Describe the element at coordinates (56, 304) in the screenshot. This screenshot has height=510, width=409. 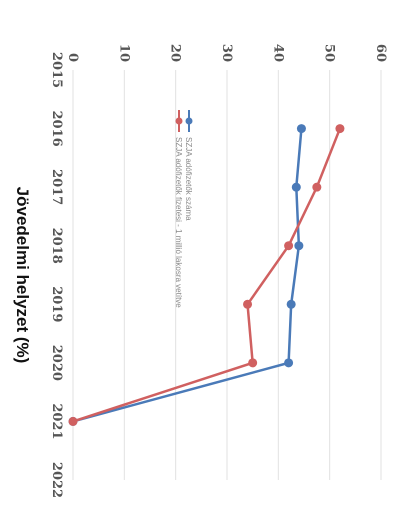
I see `x-tick-label: 2019` at that location.